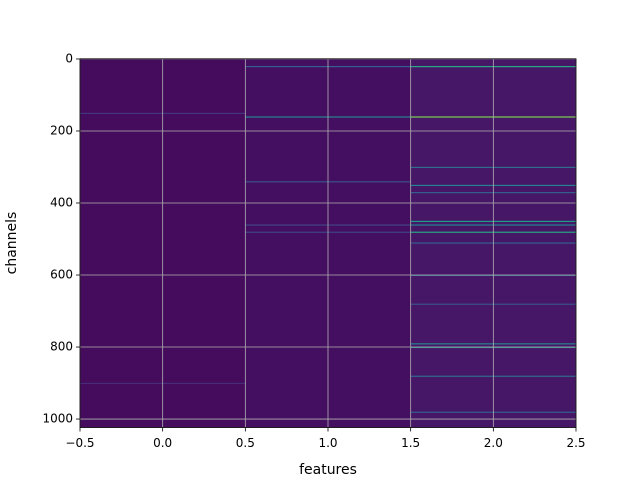 Image resolution: width=640 pixels, height=480 pixels. What do you see at coordinates (493, 443) in the screenshot?
I see `x-tick-label: 2.0` at bounding box center [493, 443].